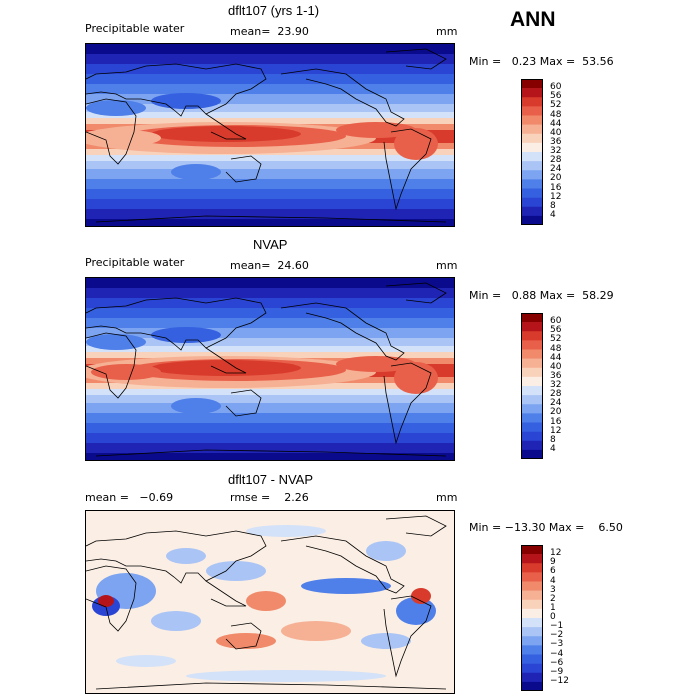  What do you see at coordinates (553, 439) in the screenshot?
I see `colorbar-tick-label: 8` at bounding box center [553, 439].